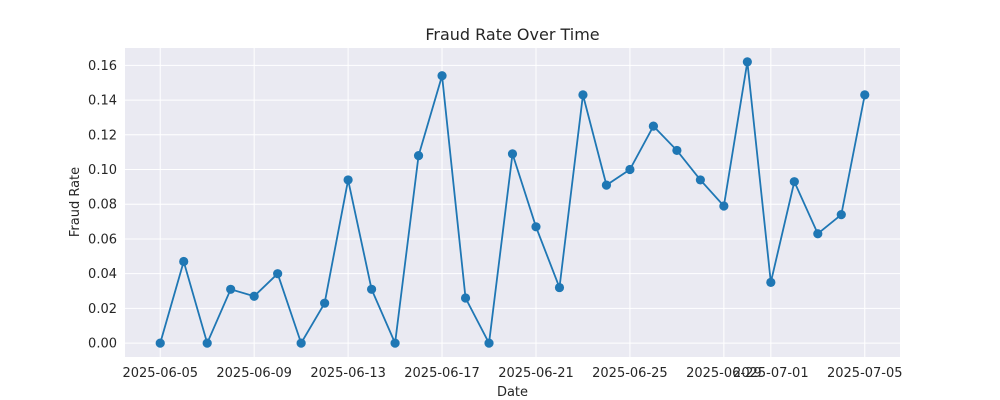 The width and height of the screenshot is (1000, 400). What do you see at coordinates (254, 373) in the screenshot?
I see `x-tick-label: 2025-06-09` at bounding box center [254, 373].